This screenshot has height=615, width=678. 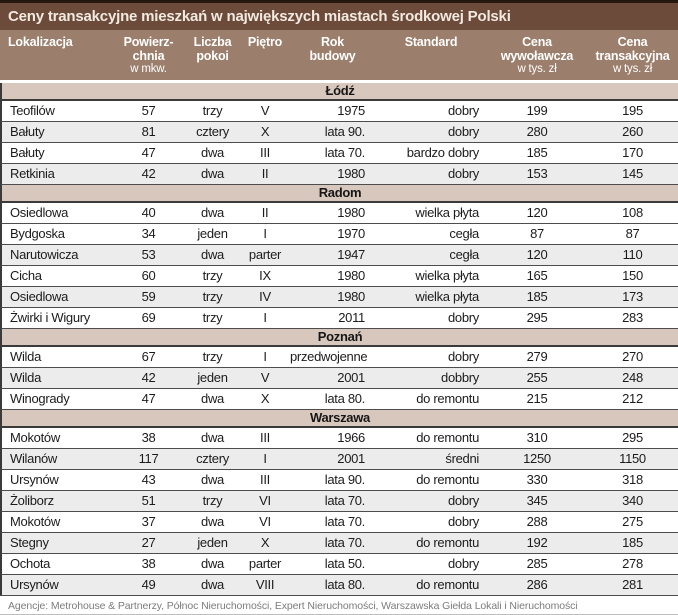 What do you see at coordinates (212, 377) in the screenshot?
I see `cell-liczba-pokoi: jeden` at bounding box center [212, 377].